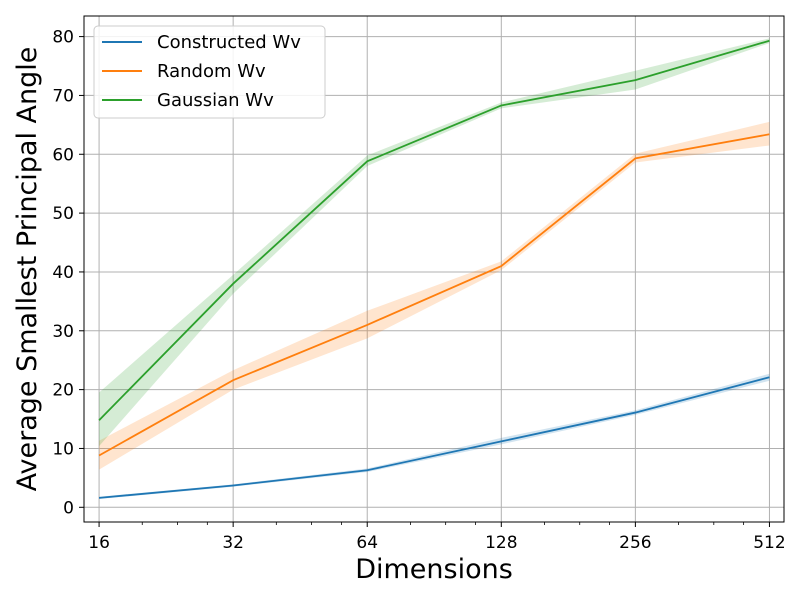 This screenshot has height=604, width=800. What do you see at coordinates (229, 42) in the screenshot?
I see `legend-label: Constructed Wv` at bounding box center [229, 42].